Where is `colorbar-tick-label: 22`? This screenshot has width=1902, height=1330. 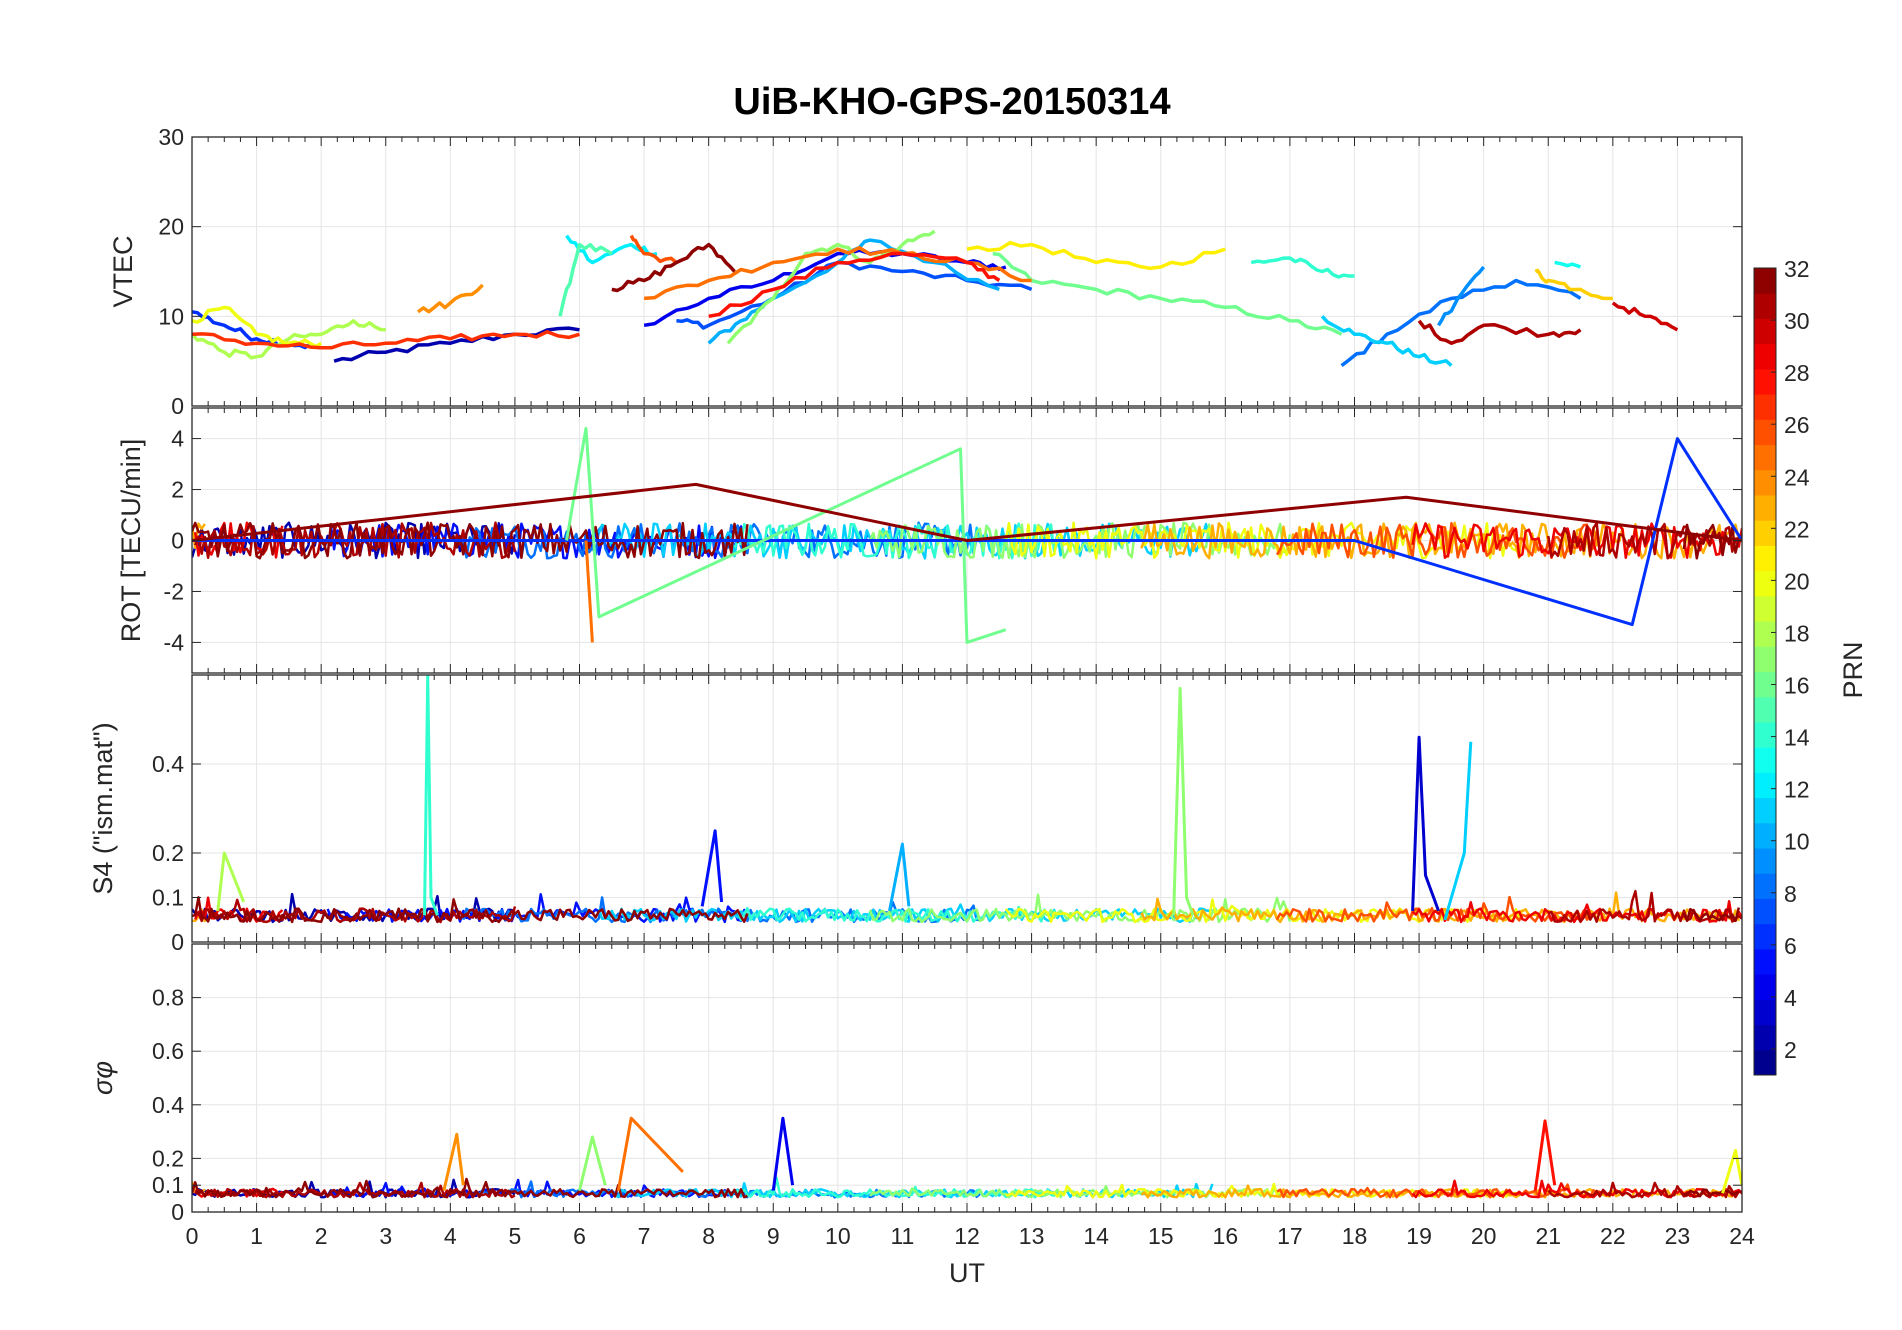 colorbar-tick-label: 22 is located at coordinates (1797, 529).